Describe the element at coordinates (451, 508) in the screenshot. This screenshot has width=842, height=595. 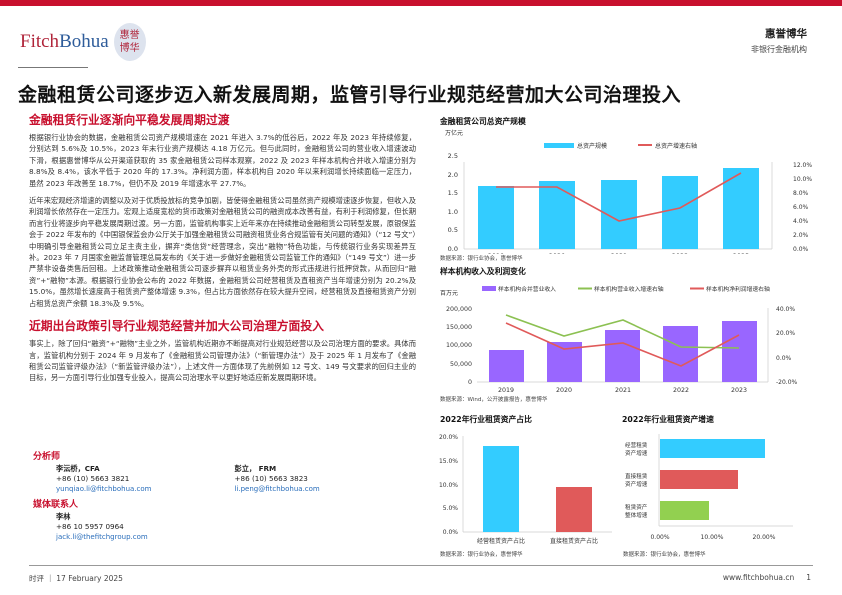
I see `svg-text: 5.0%` at that location.